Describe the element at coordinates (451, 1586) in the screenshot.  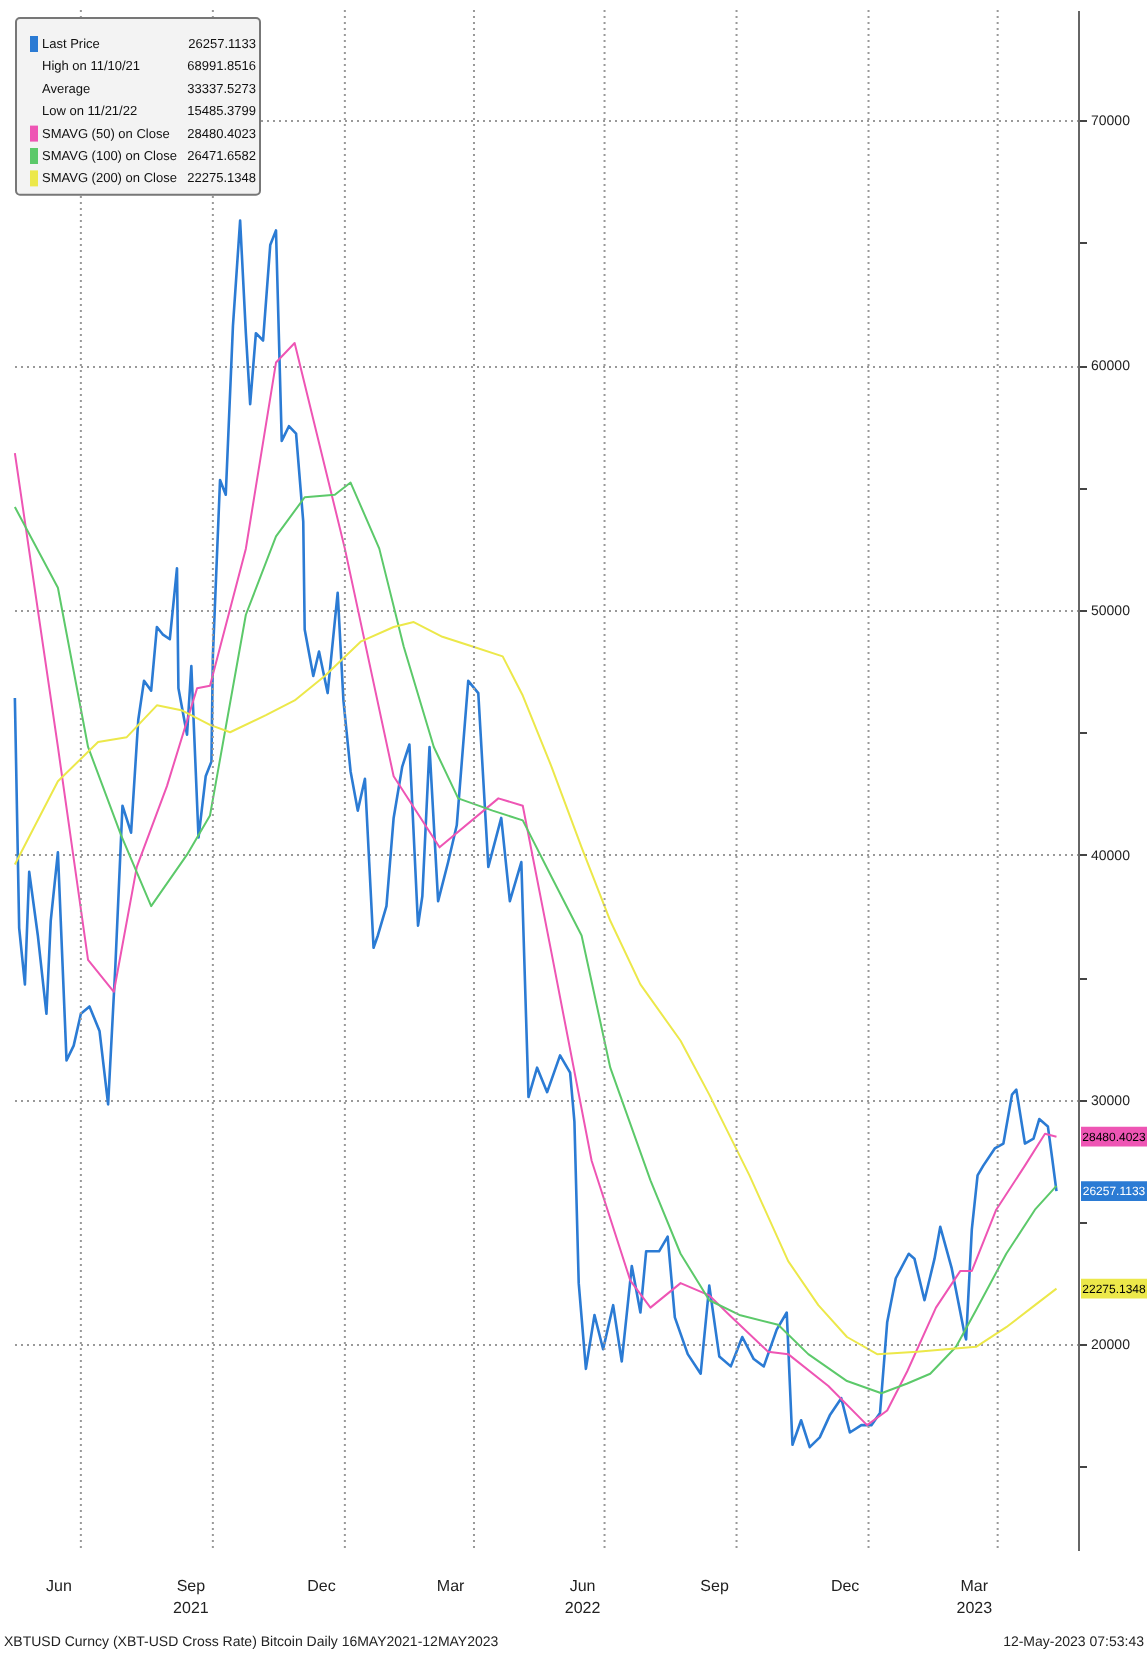
I see `x-tick-label: Mar` at that location.